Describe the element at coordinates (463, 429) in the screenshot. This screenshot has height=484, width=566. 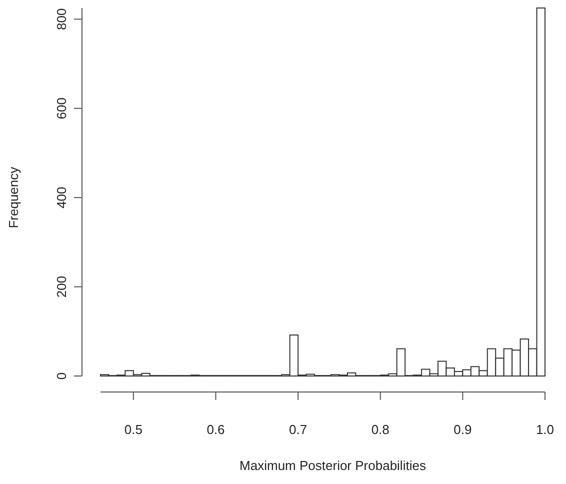
I see `x-tick-label: 0.9` at that location.